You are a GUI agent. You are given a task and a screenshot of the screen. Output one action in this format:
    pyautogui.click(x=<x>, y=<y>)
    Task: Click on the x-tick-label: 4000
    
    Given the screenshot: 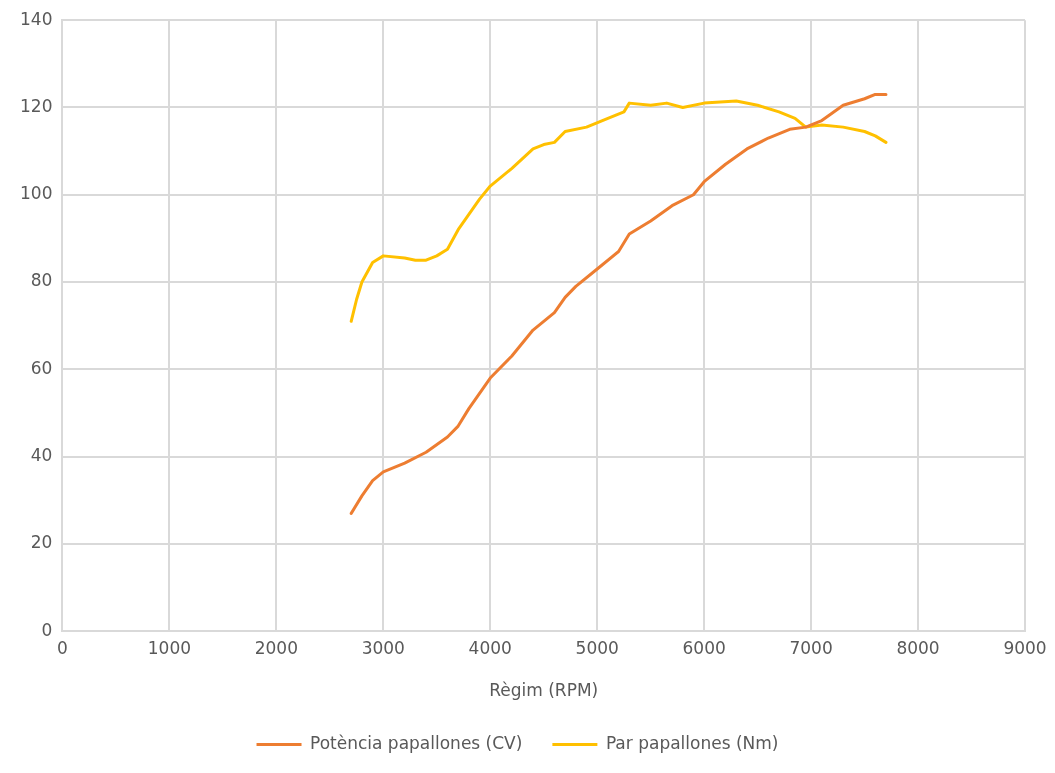 What is the action you would take?
    pyautogui.click(x=490, y=647)
    